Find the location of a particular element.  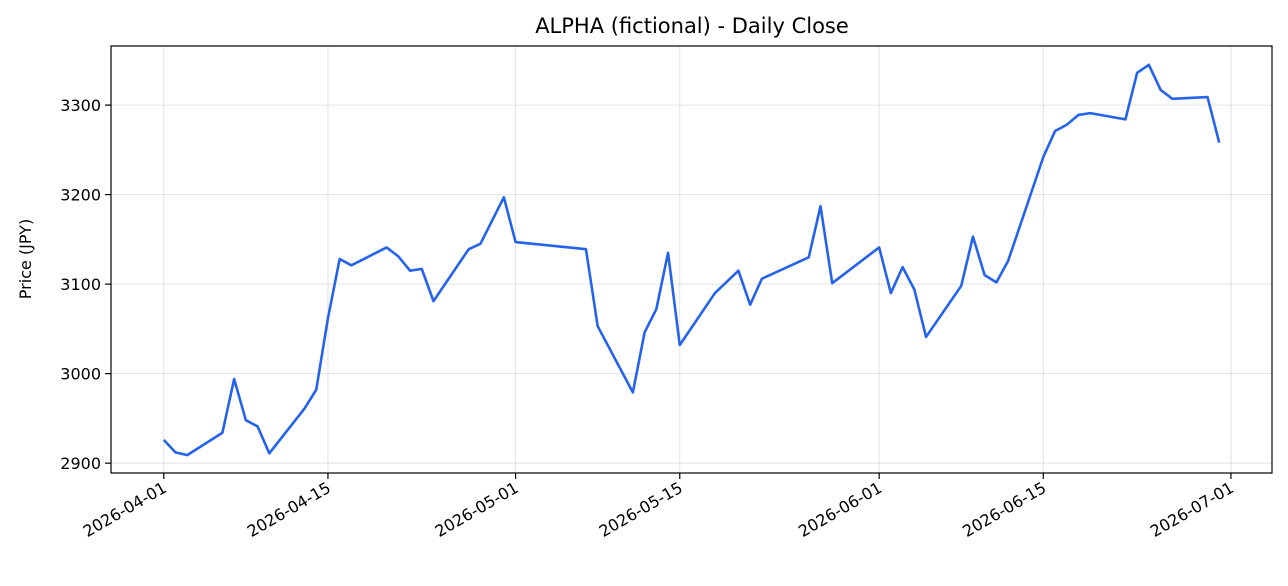

chart-title: ALPHA (fictional) - Daily Close is located at coordinates (692, 26).